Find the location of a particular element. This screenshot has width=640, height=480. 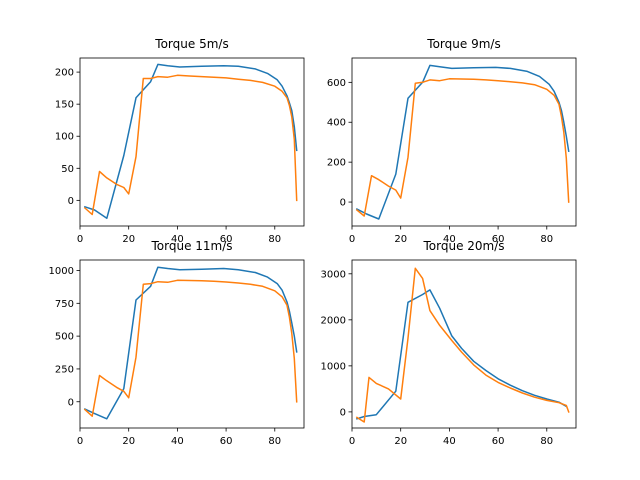

y-tick-label: 750 is located at coordinates (64, 304).